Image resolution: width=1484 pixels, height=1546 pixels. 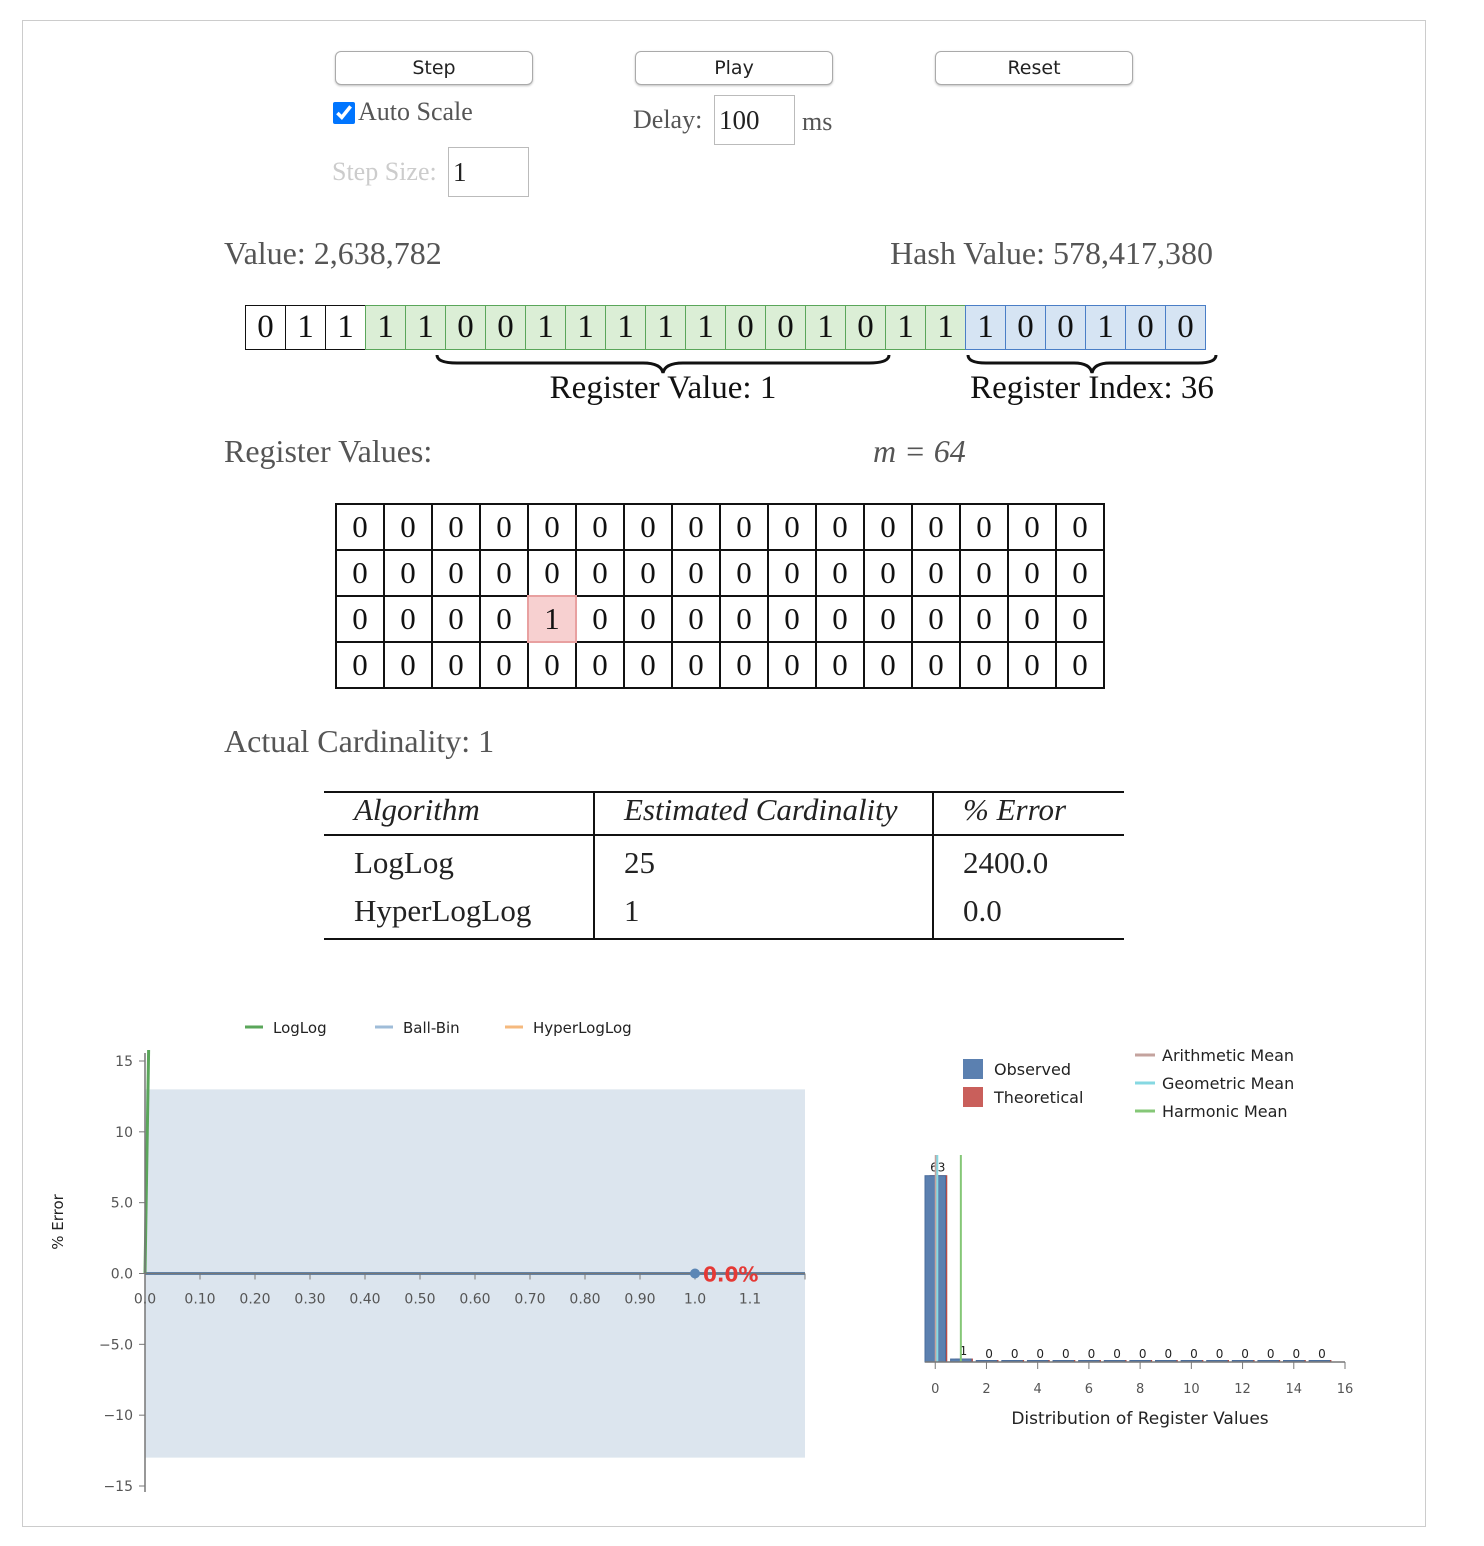 What do you see at coordinates (145, 1300) in the screenshot?
I see `x-tick-label: 0.0` at bounding box center [145, 1300].